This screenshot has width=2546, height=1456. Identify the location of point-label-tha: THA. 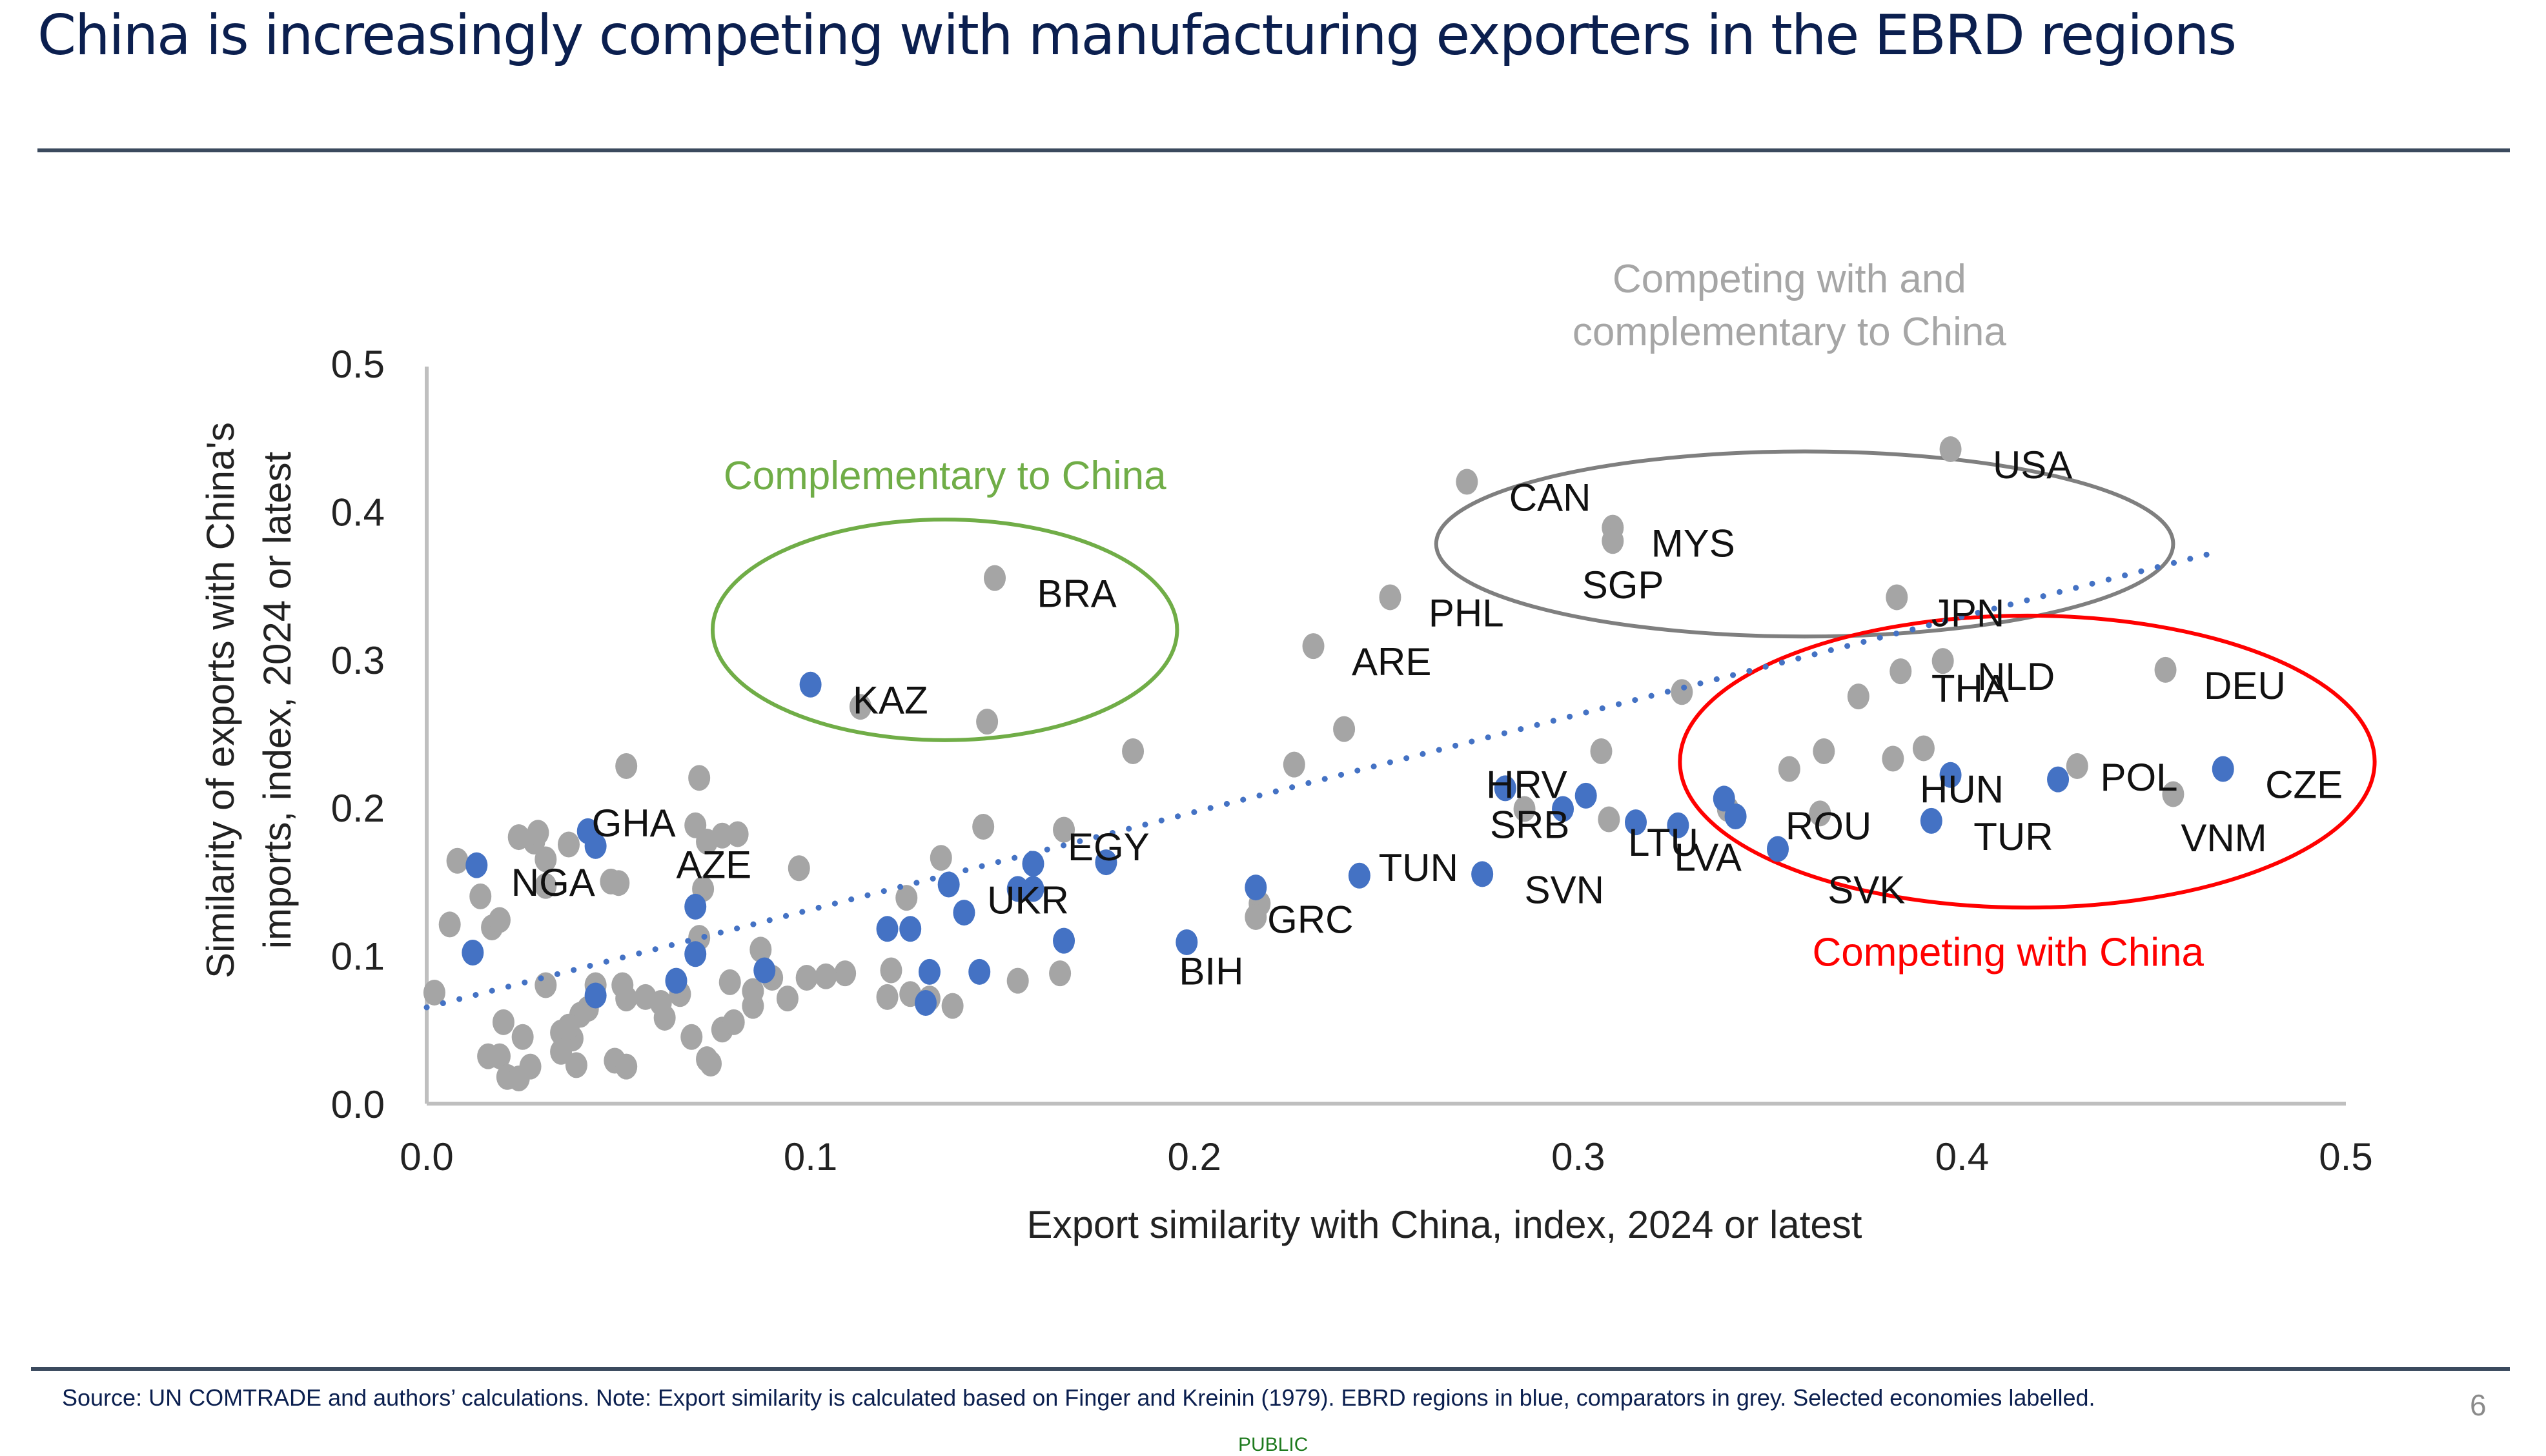
(1970, 688).